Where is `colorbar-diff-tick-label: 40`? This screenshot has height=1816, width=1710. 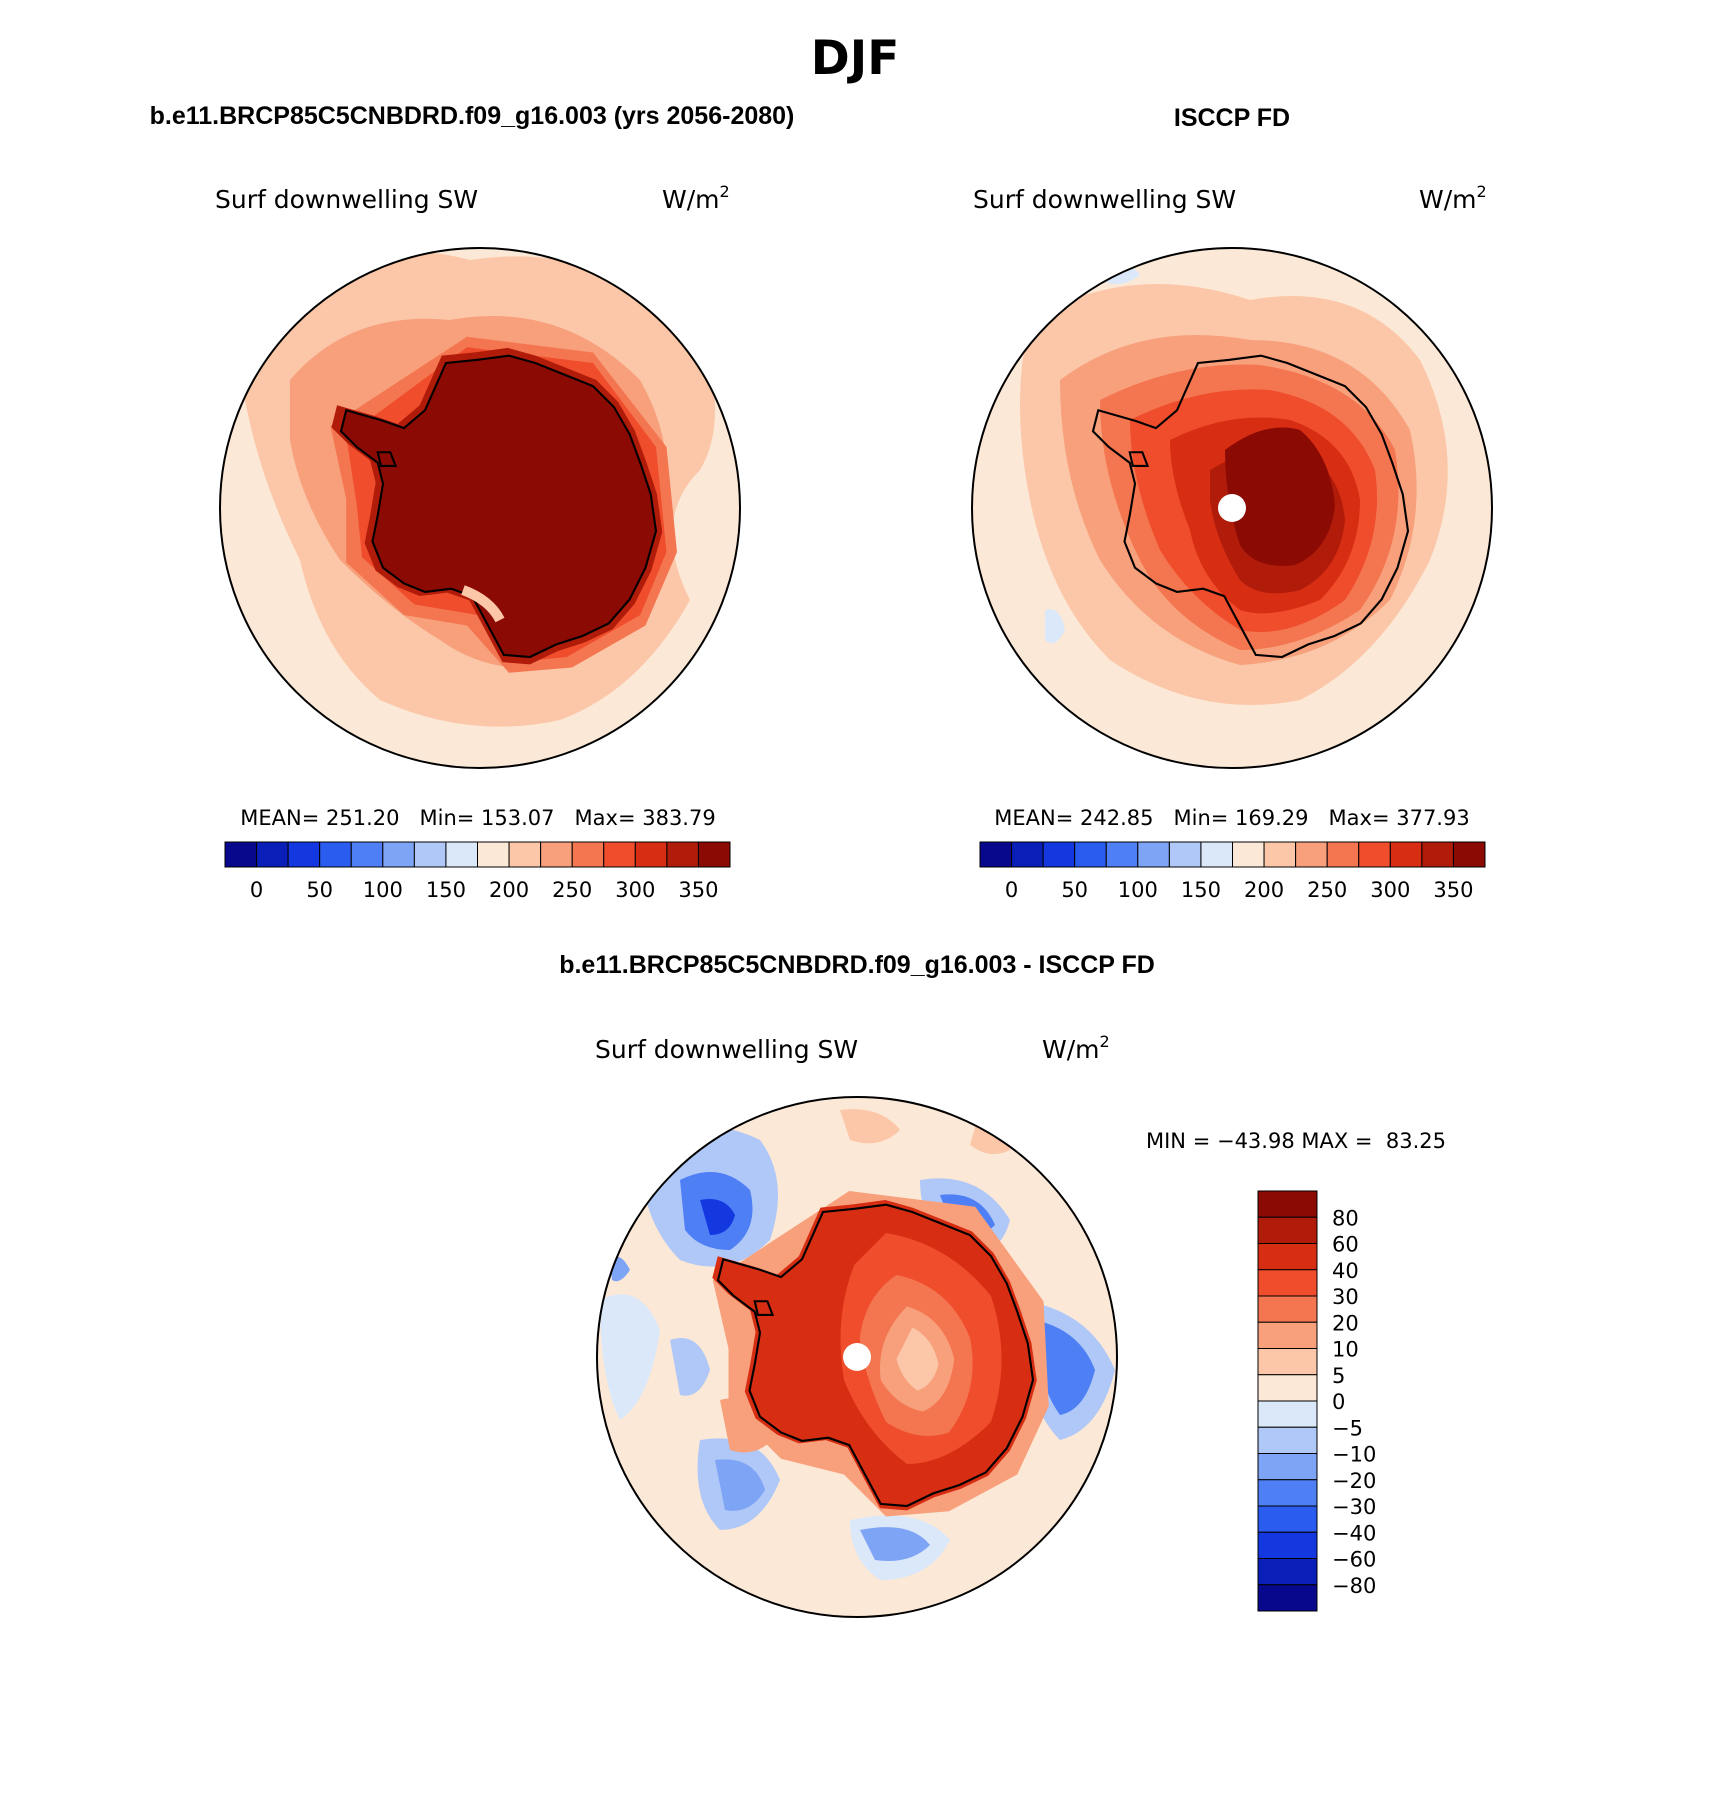 colorbar-diff-tick-label: 40 is located at coordinates (1345, 1271).